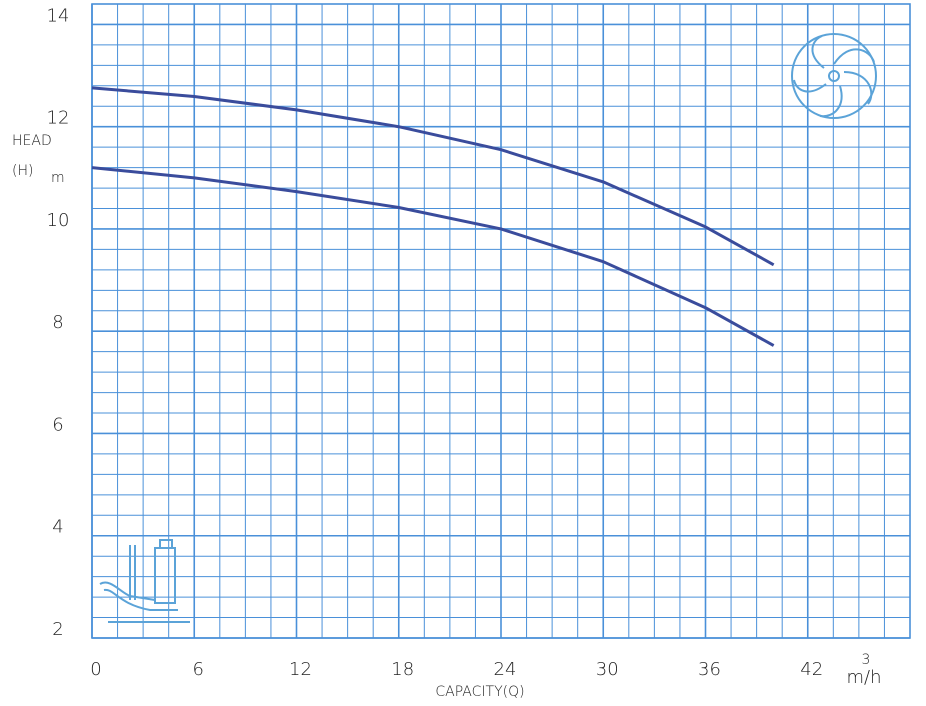 This screenshot has width=926, height=706. What do you see at coordinates (300, 669) in the screenshot?
I see `x-tick-label: 12` at bounding box center [300, 669].